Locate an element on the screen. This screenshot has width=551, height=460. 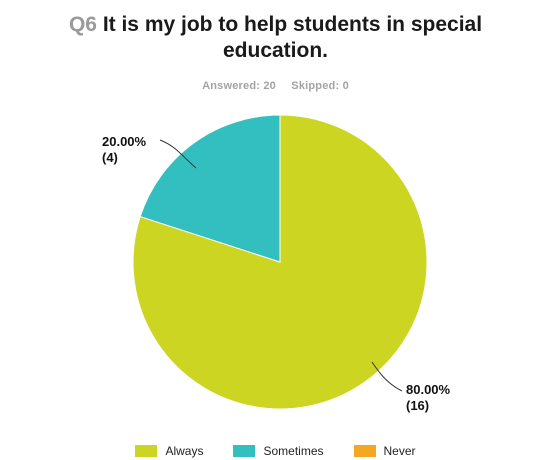
legend-item-sometimes: Sometimes is located at coordinates (278, 451).